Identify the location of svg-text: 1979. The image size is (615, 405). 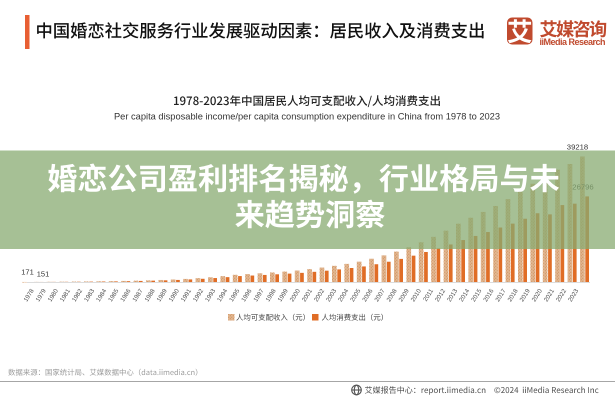
(42, 295).